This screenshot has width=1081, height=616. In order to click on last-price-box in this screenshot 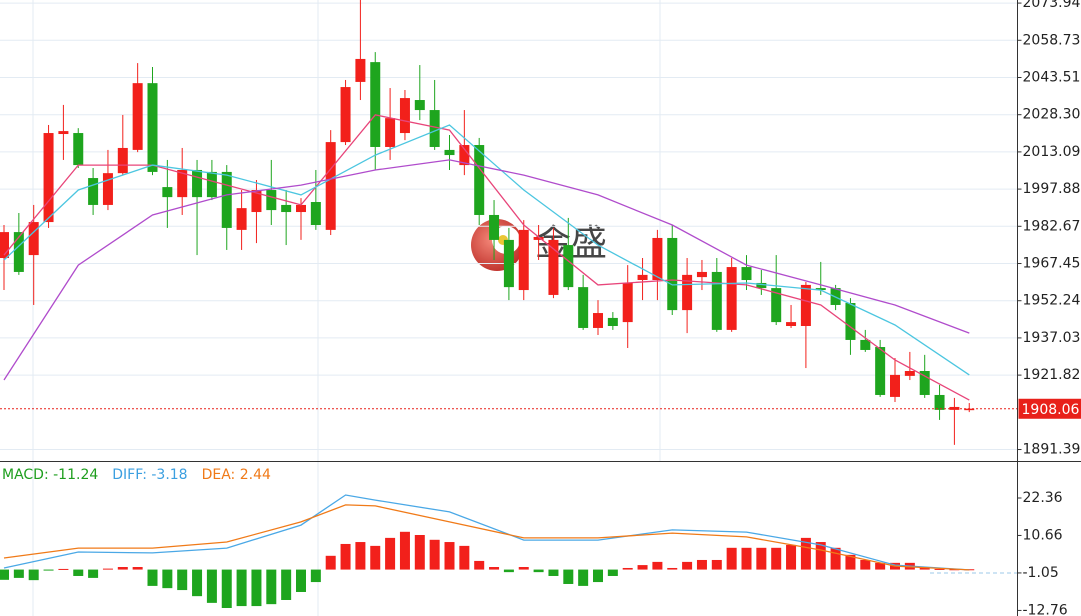, I will do `click(1049, 408)`.